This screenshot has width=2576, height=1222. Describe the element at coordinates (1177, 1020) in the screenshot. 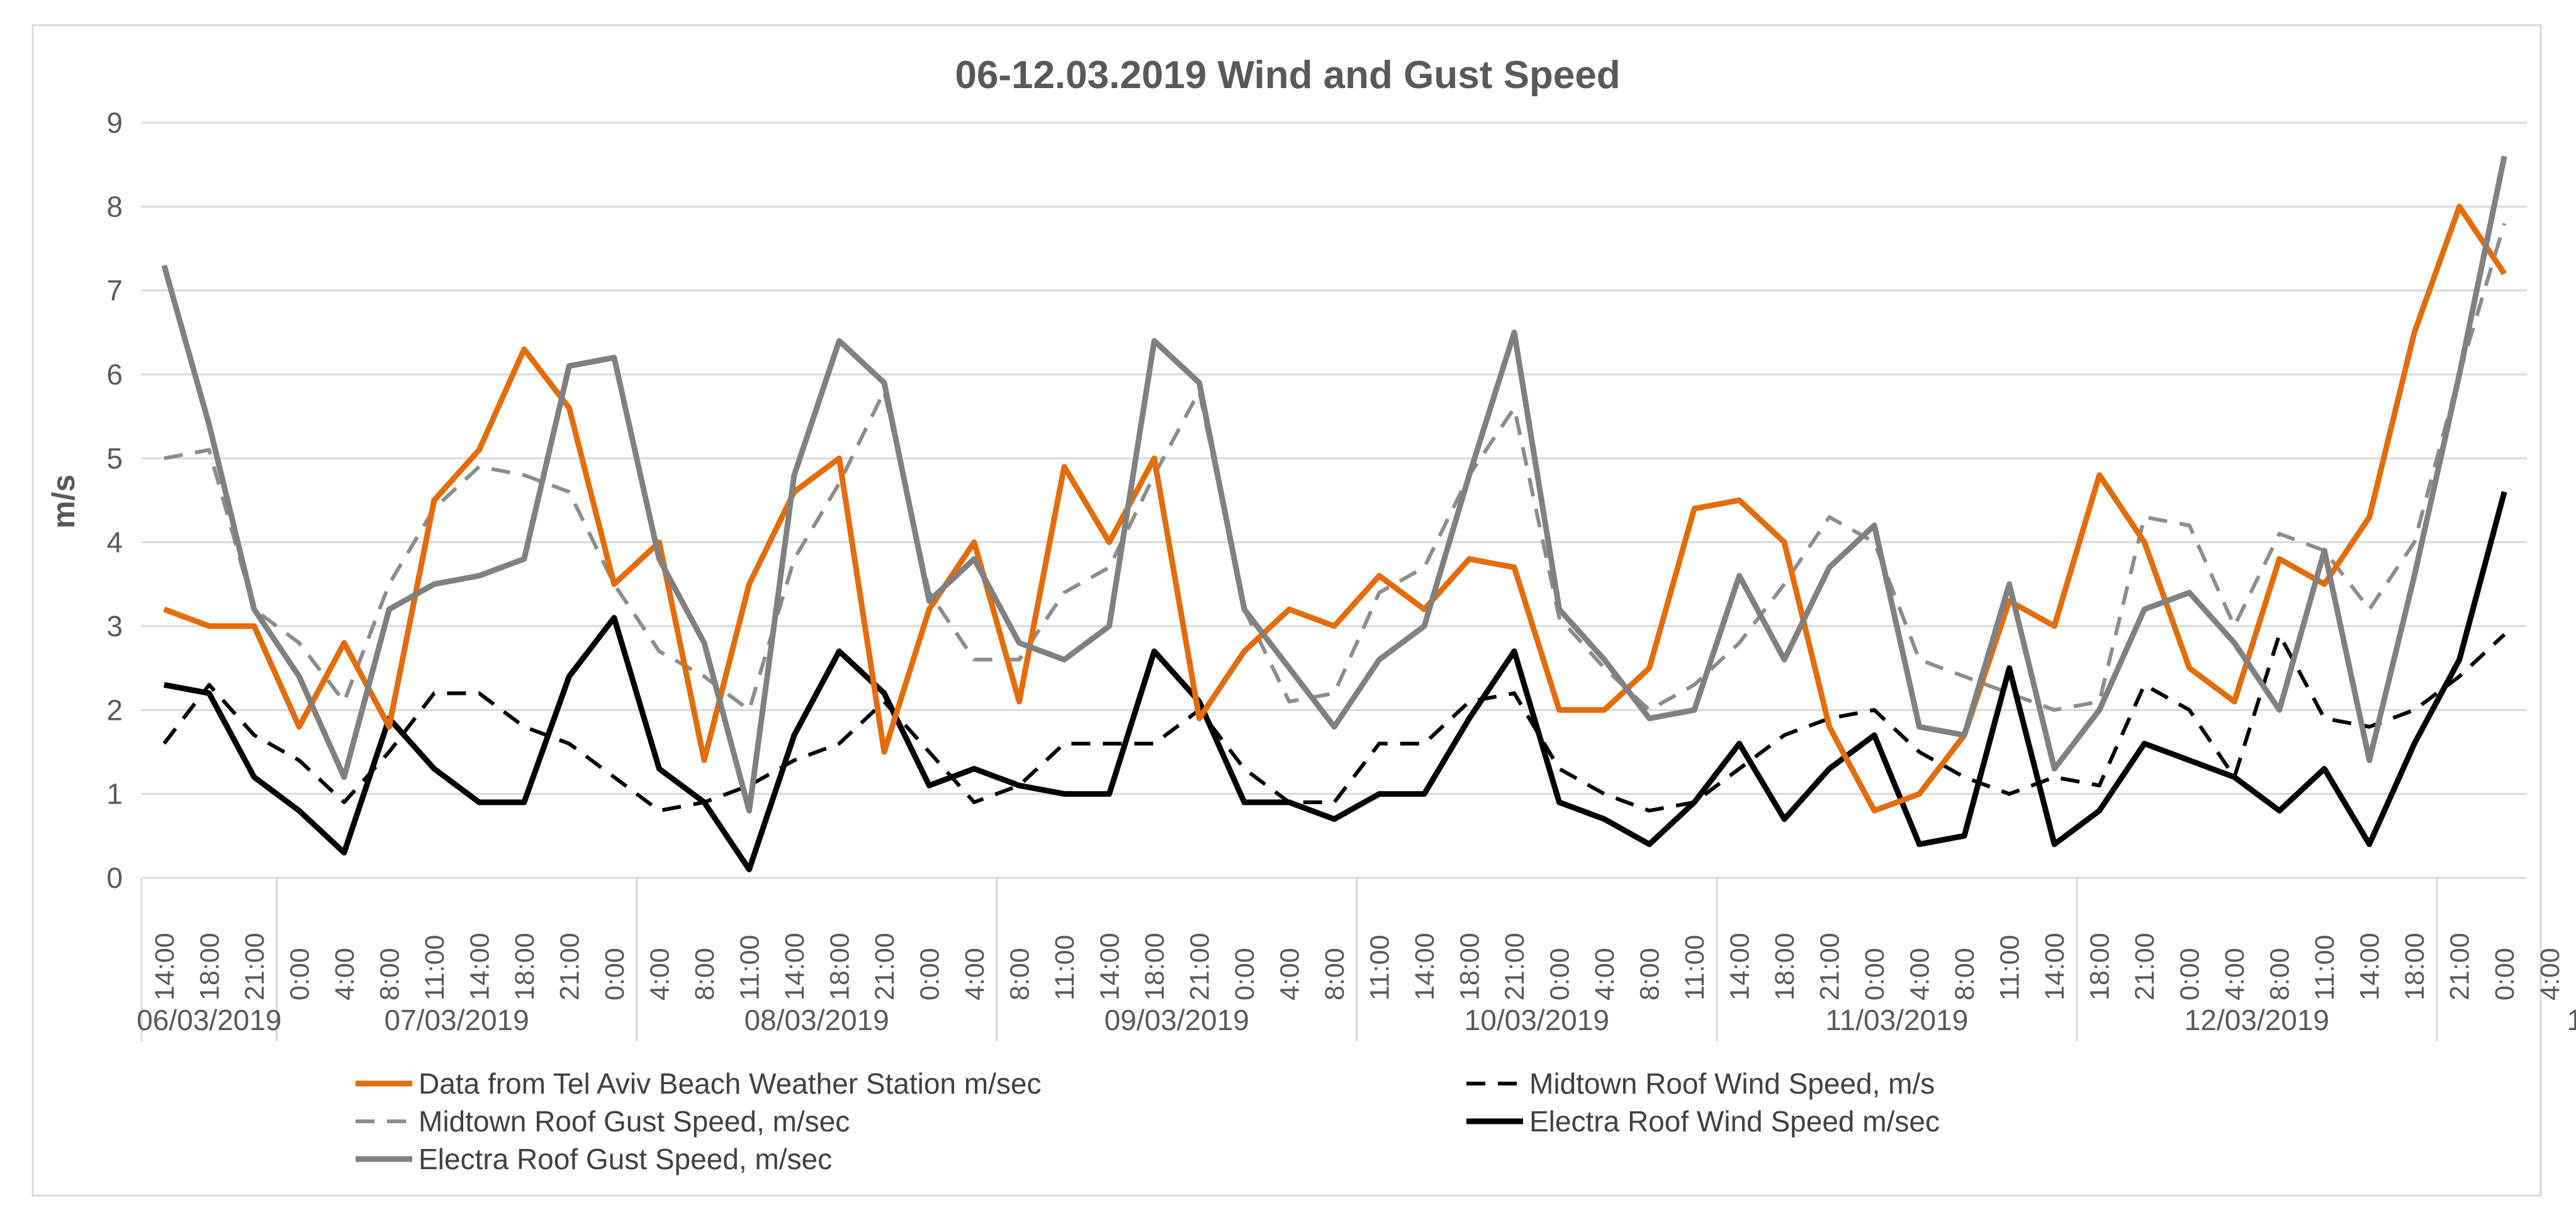

I see `x-date-label: 09/03/2019` at that location.